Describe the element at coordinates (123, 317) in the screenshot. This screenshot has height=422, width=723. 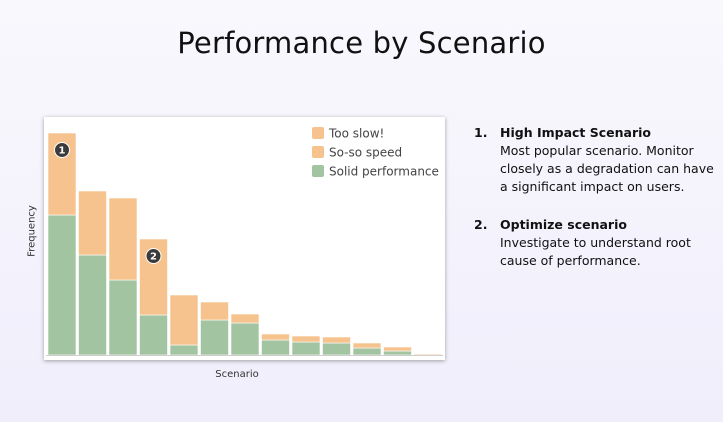
I see `bar-segment-3-solid` at that location.